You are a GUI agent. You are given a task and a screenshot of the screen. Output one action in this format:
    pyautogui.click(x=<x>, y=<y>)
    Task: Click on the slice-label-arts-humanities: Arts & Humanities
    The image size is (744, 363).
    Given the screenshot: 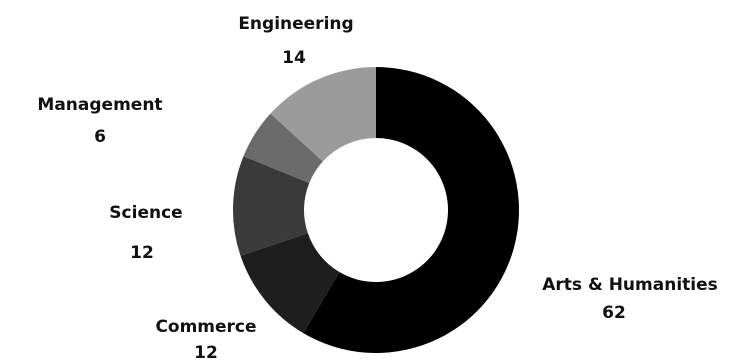 What is the action you would take?
    pyautogui.click(x=630, y=285)
    